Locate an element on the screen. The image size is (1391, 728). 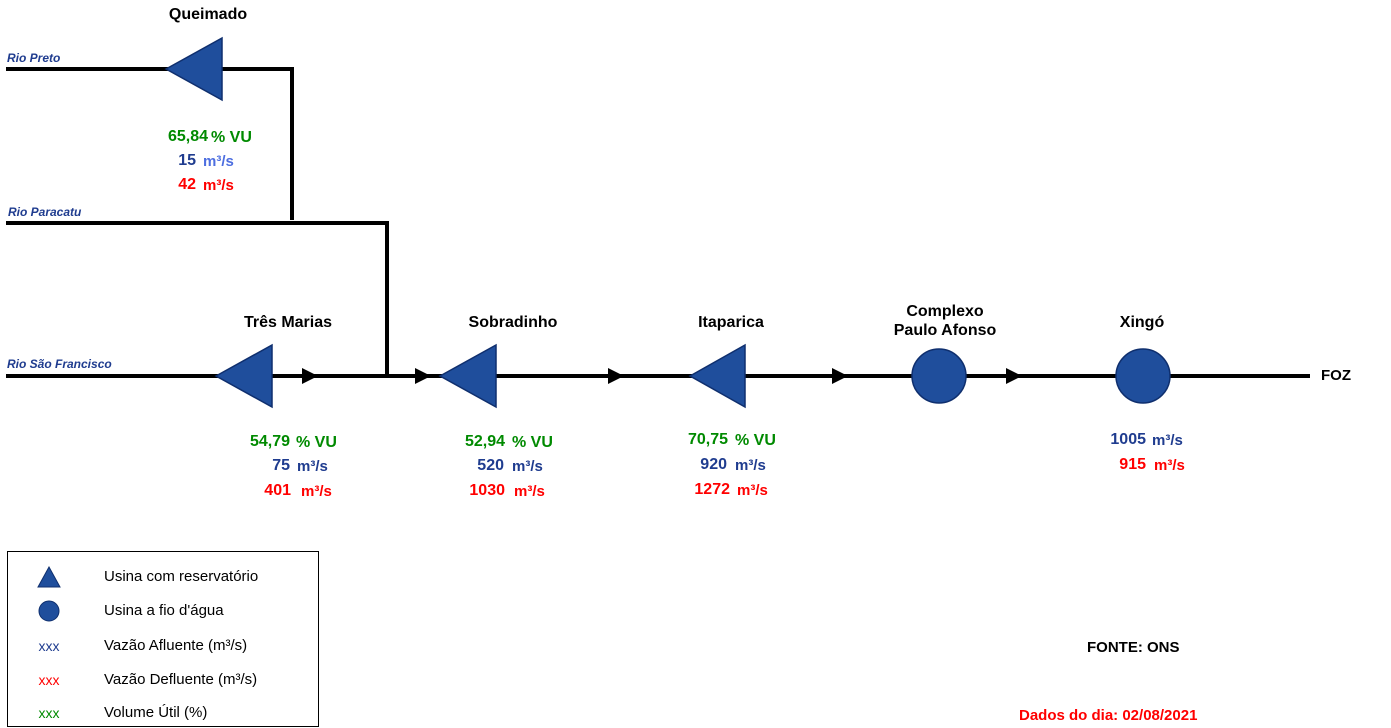
legend-item-defluente: xxx Vazão Defluente (m³/s) is located at coordinates (163, 680).